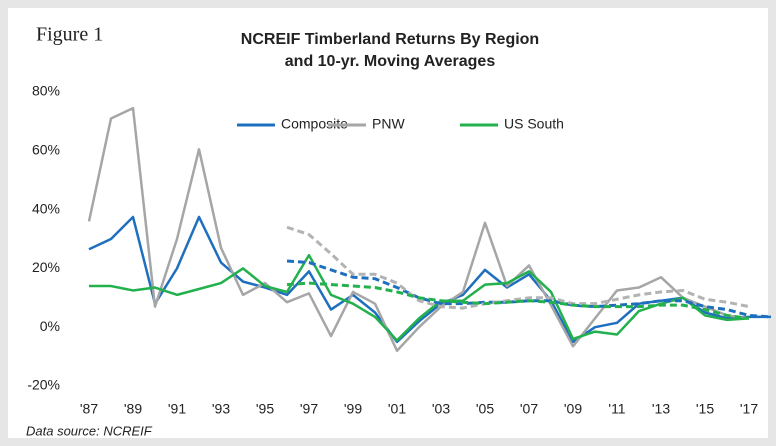  What do you see at coordinates (616, 409) in the screenshot?
I see `x-tick-label: '11` at bounding box center [616, 409].